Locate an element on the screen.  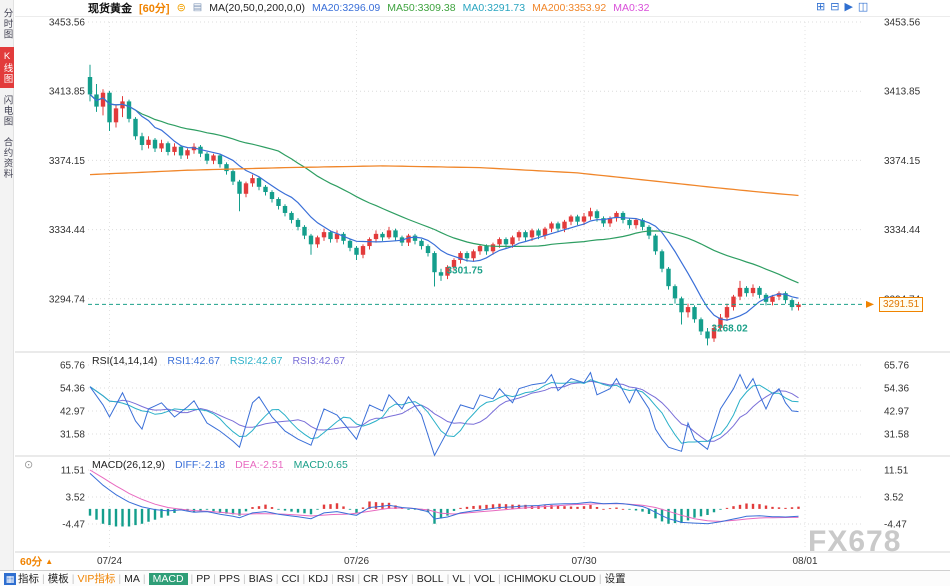
toolbar-item-vl: VL is located at coordinates (459, 578).